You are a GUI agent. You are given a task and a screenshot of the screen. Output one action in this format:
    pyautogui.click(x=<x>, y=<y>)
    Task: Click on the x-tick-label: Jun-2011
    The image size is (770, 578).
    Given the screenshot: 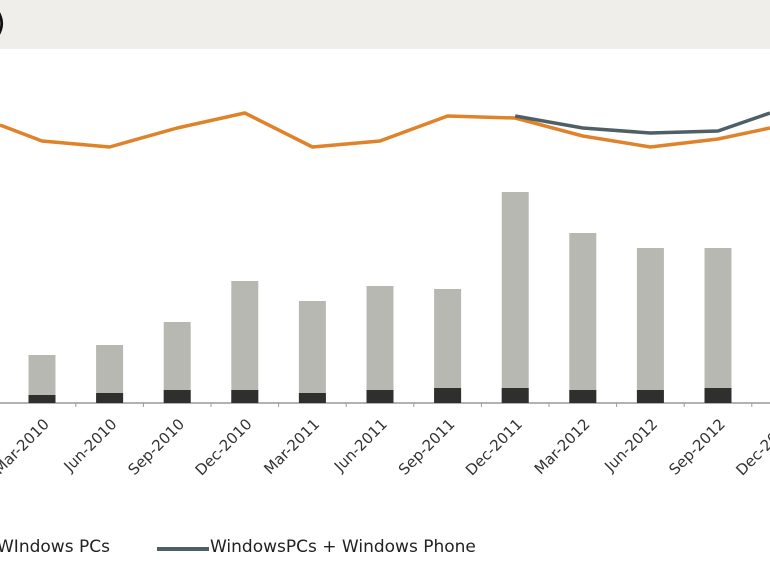 What is the action you would take?
    pyautogui.click(x=360, y=445)
    